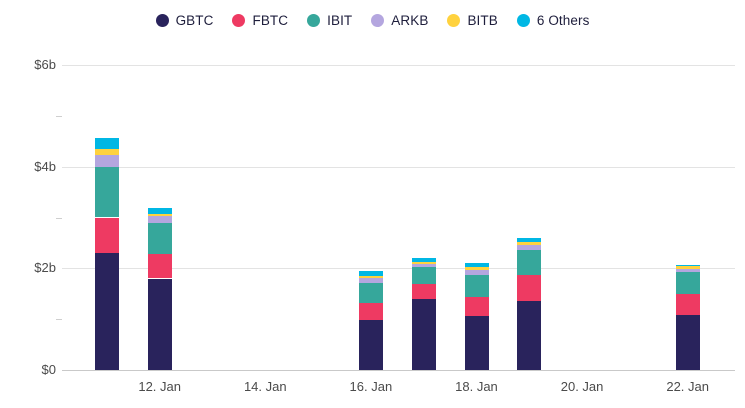 The width and height of the screenshot is (745, 408). I want to click on legend-swatch-6-others, so click(523, 20).